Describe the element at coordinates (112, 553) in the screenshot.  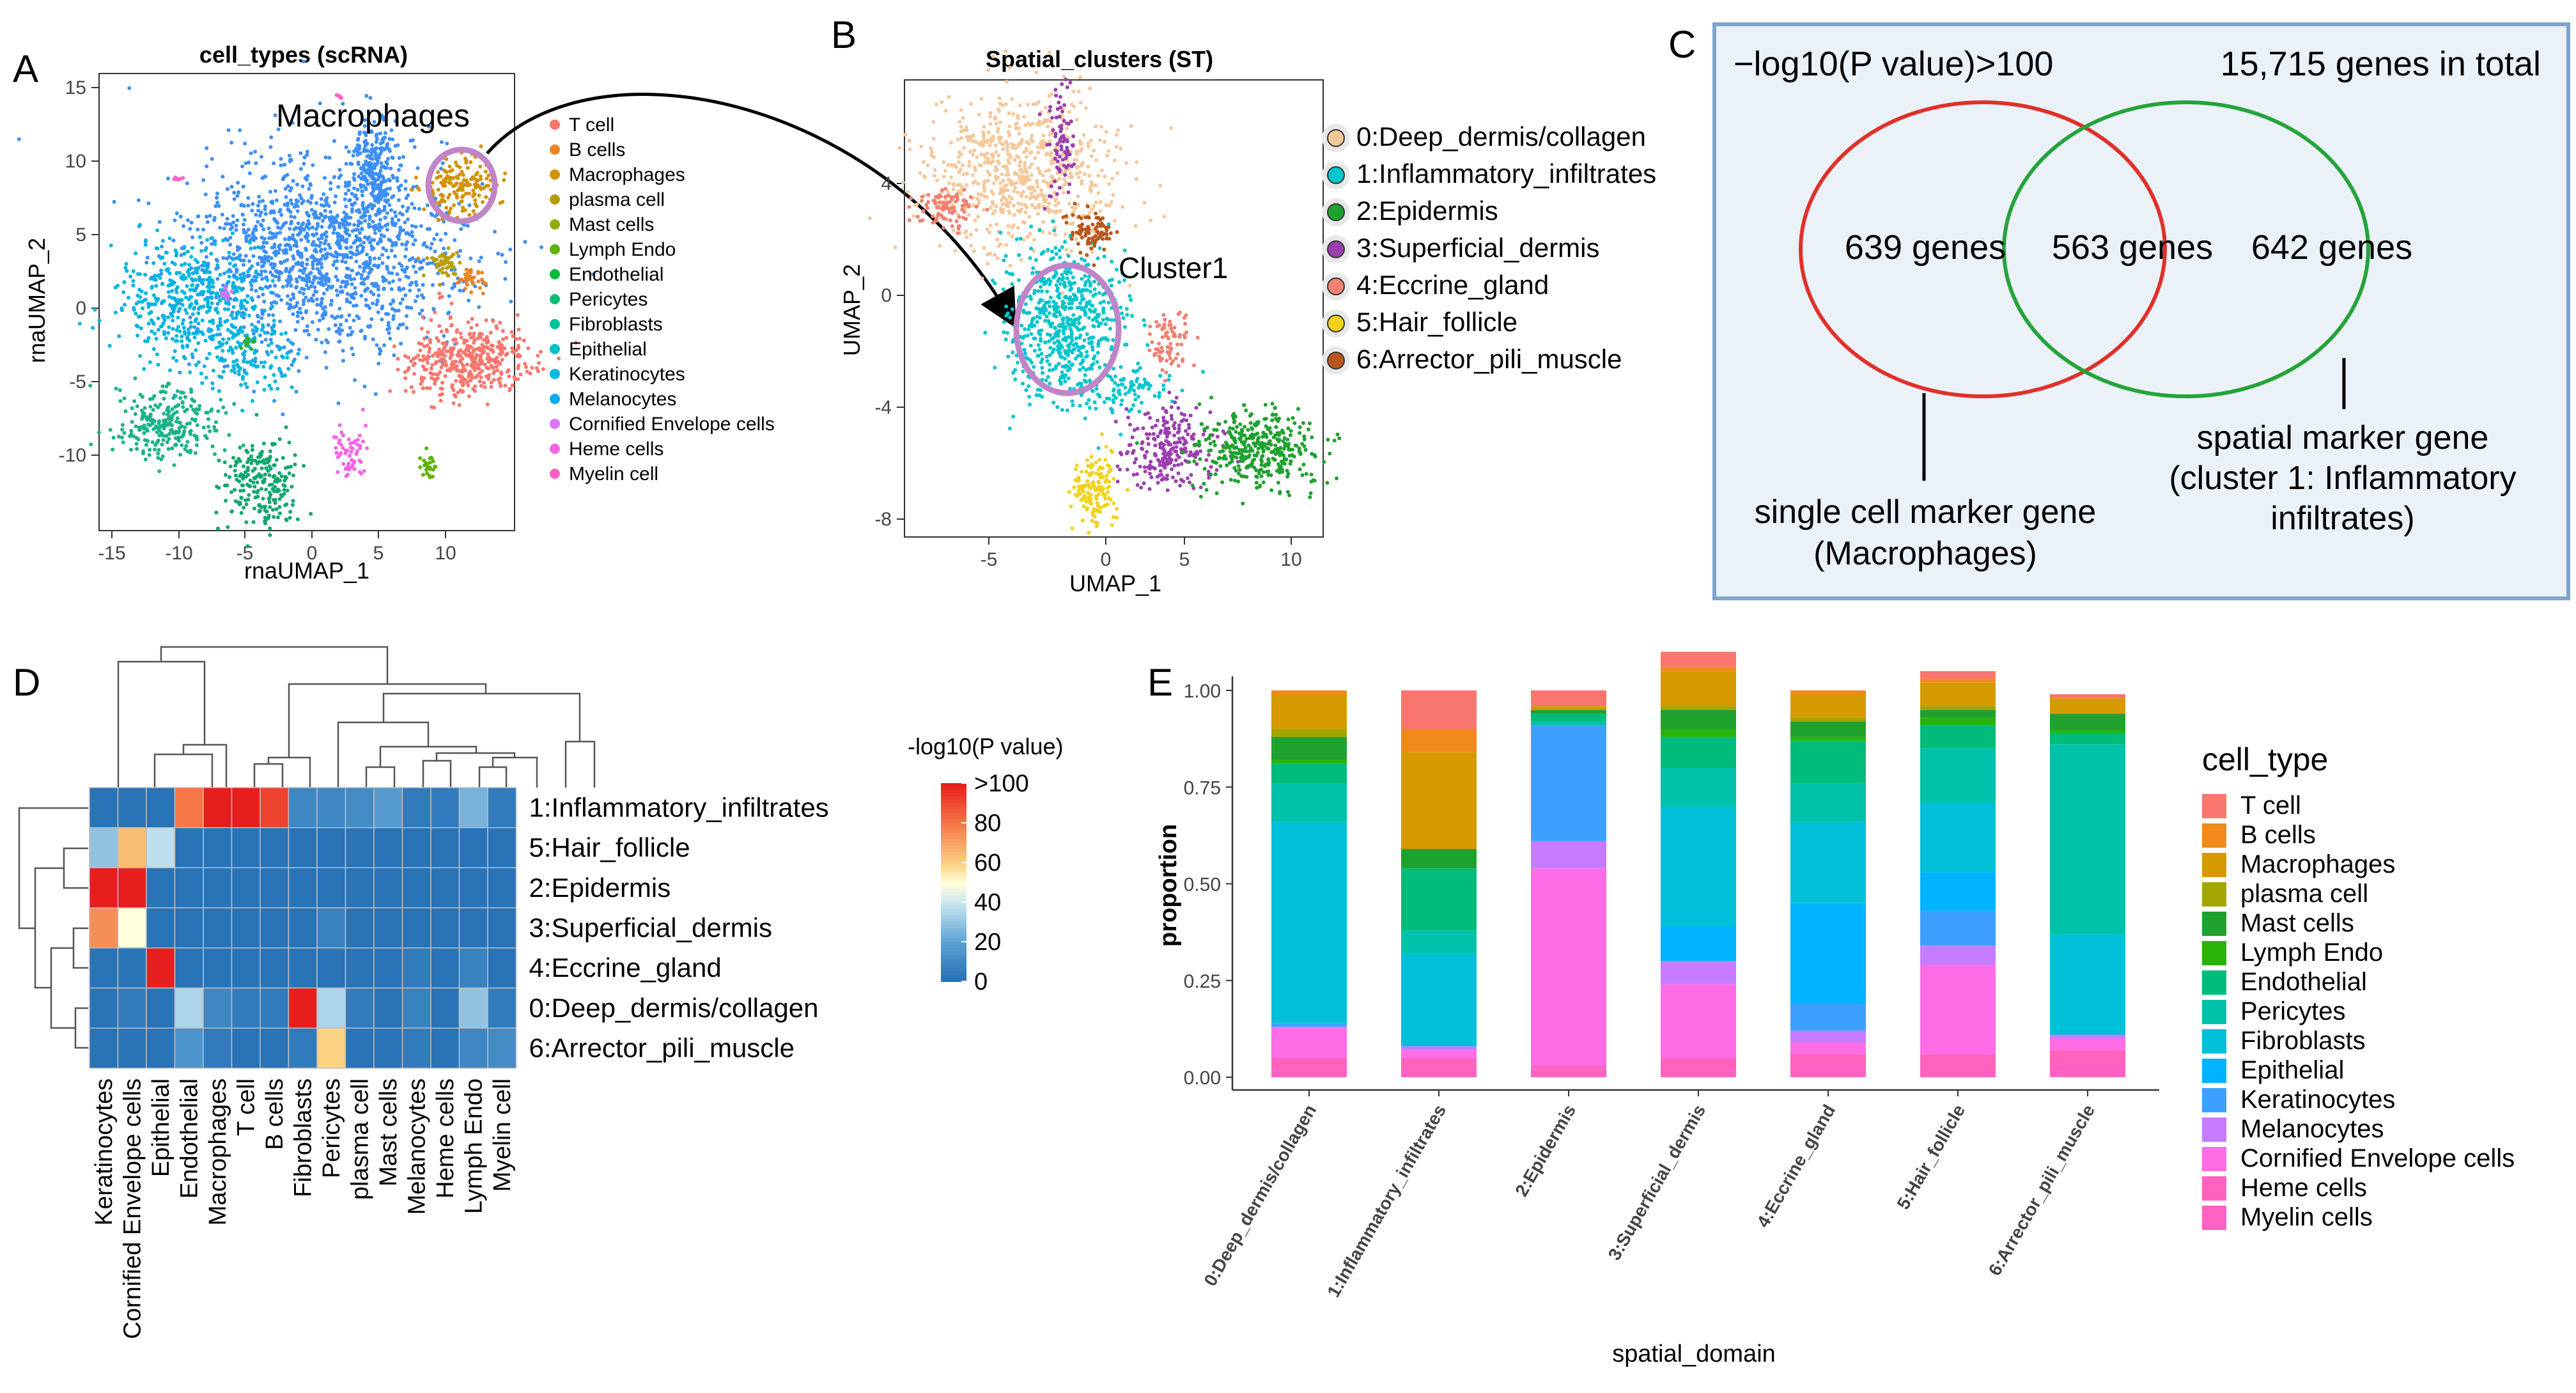
I see `panel-a-xtick-label: -15` at that location.